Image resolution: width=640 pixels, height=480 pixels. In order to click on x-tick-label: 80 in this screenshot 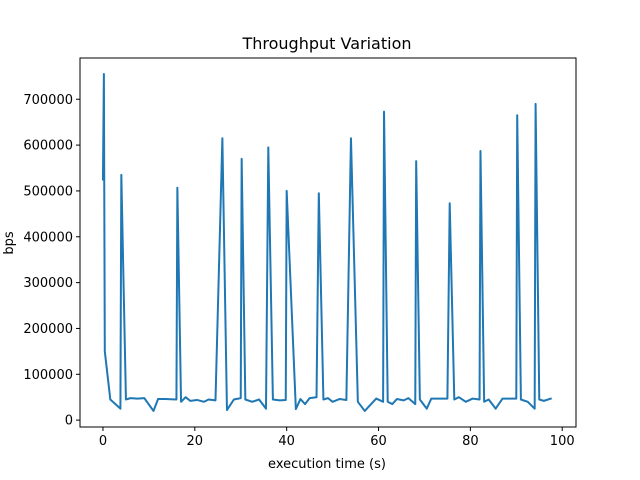, I will do `click(470, 441)`.